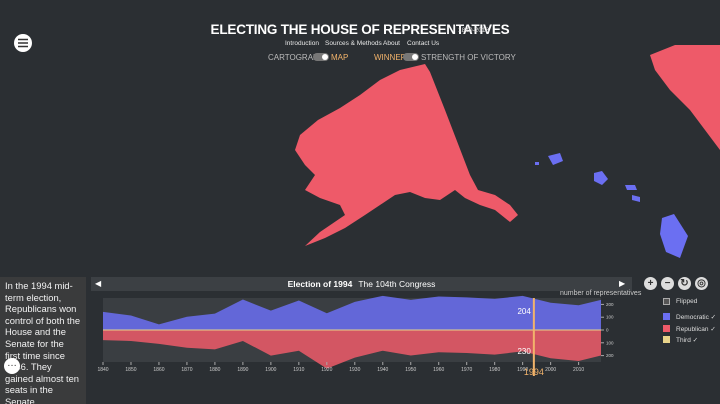  What do you see at coordinates (102, 370) in the screenshot?
I see `x-tick-label: 1840` at bounding box center [102, 370].